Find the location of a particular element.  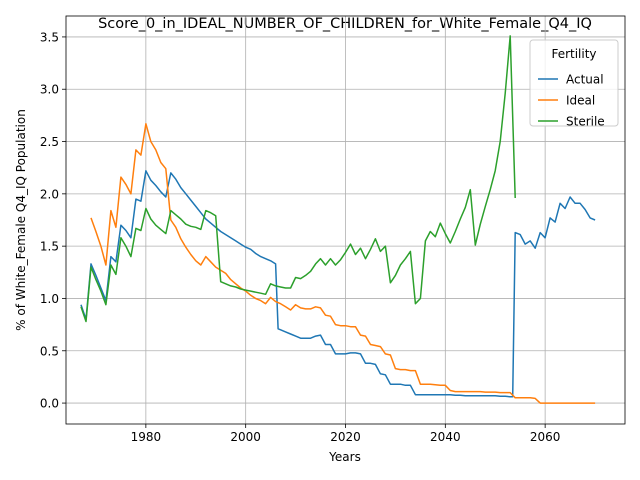

y-tick-label: 1.0 is located at coordinates (49, 299).